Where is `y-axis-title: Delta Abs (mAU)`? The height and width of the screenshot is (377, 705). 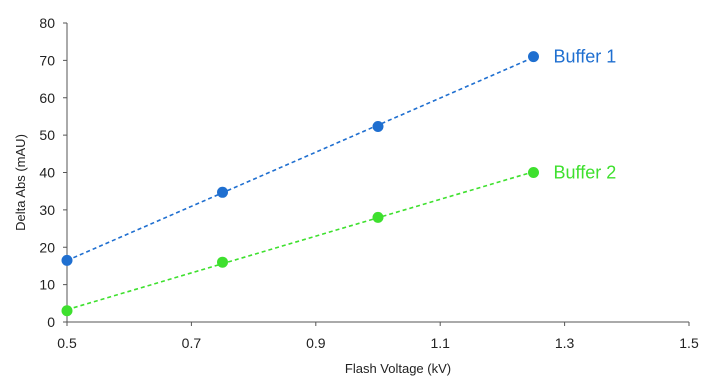 y-axis-title: Delta Abs (mAU) is located at coordinates (20, 182).